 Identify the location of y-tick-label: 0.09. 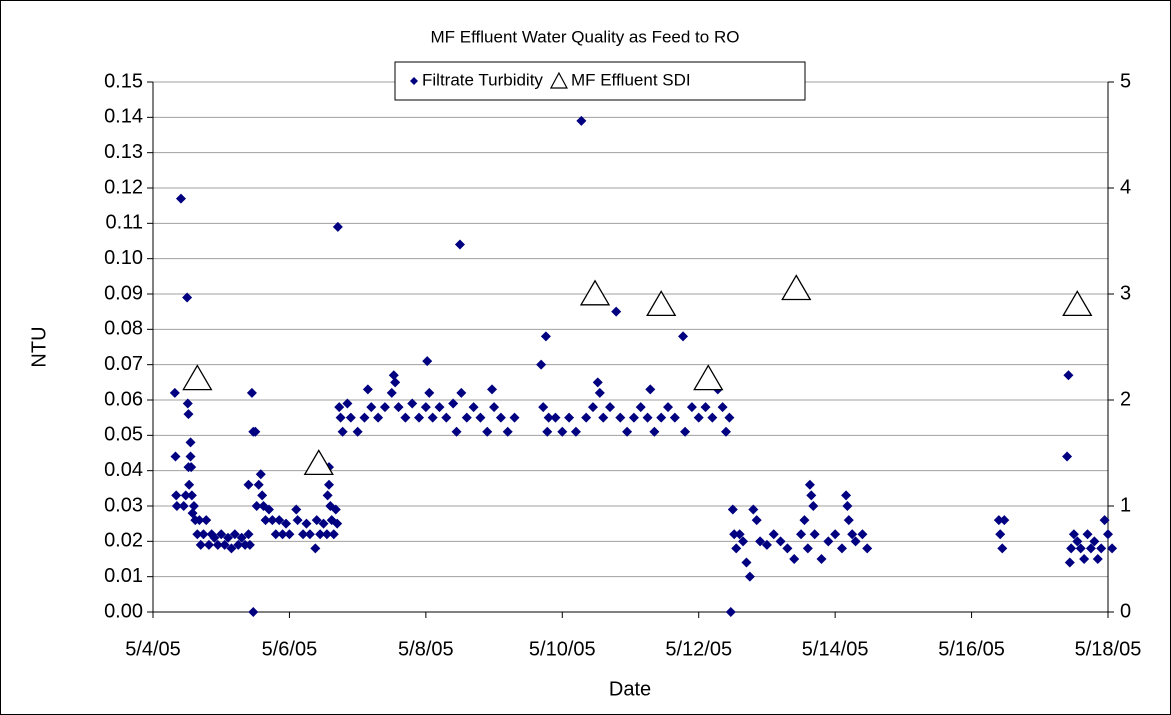
(123, 293).